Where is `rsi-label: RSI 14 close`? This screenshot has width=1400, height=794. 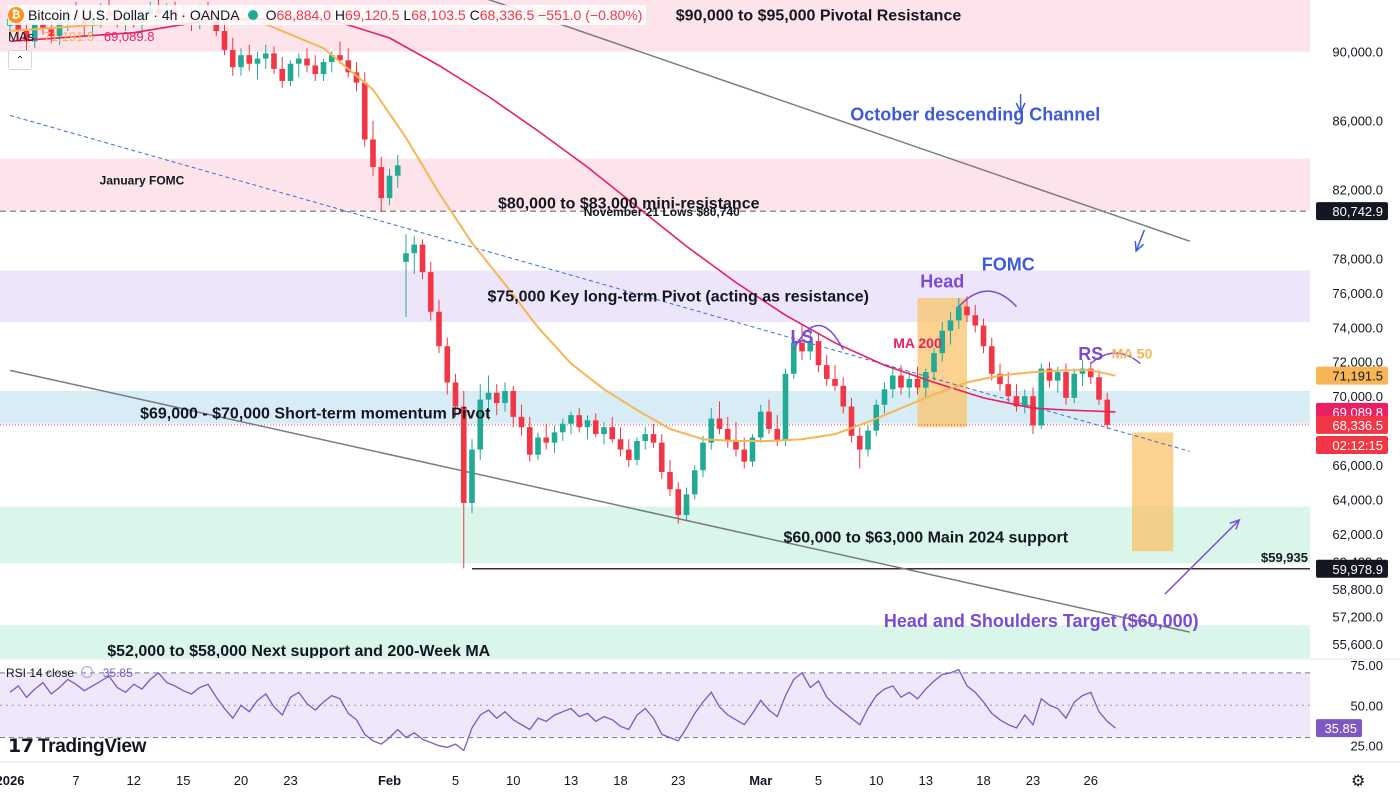 rsi-label: RSI 14 close is located at coordinates (40, 673).